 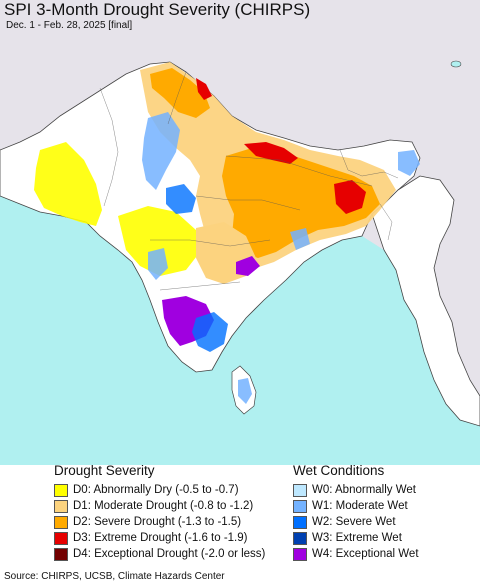 I want to click on map-d0-central, so click(x=159, y=241).